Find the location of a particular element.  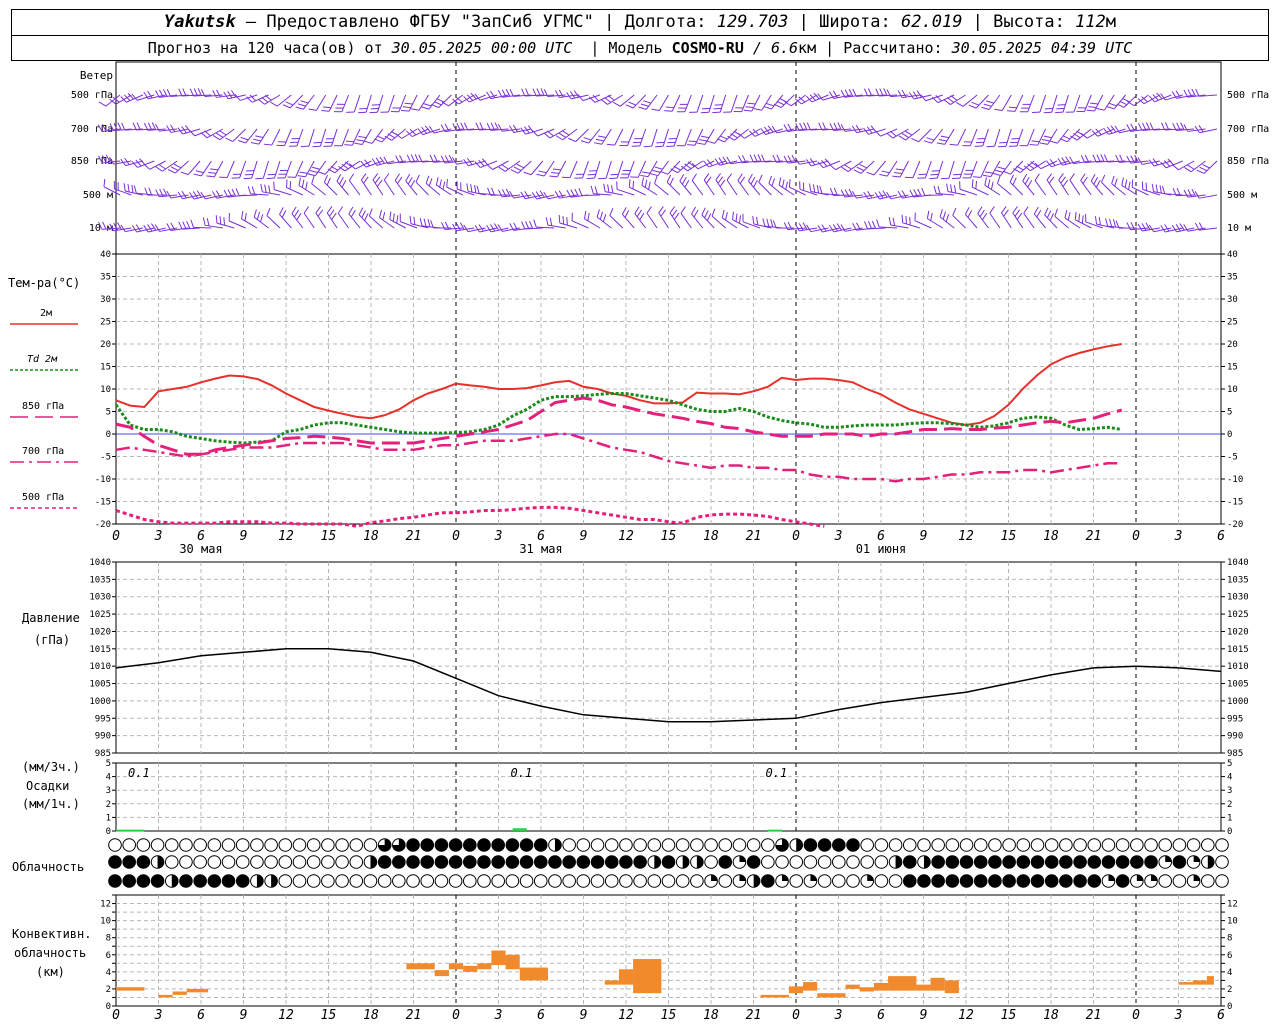

temp-hour-label: 12 is located at coordinates (626, 536).